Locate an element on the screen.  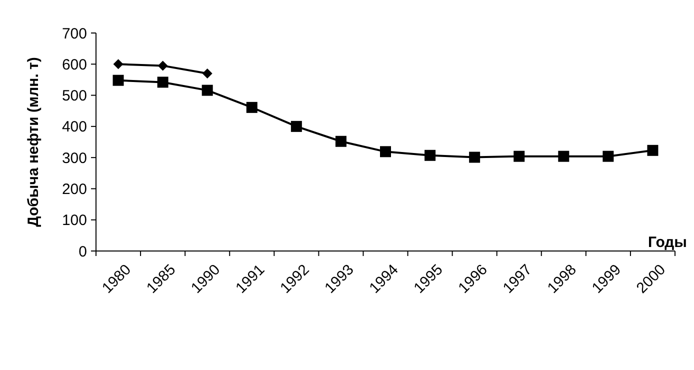
y-tick-label: 400 is located at coordinates (74, 127).